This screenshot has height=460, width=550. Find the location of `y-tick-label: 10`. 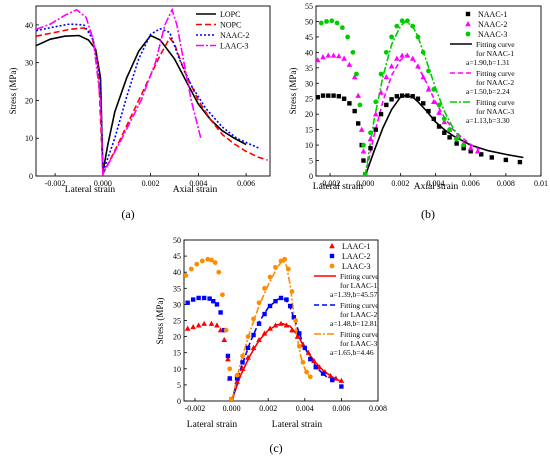

y-tick-label: 10 is located at coordinates (29, 138).